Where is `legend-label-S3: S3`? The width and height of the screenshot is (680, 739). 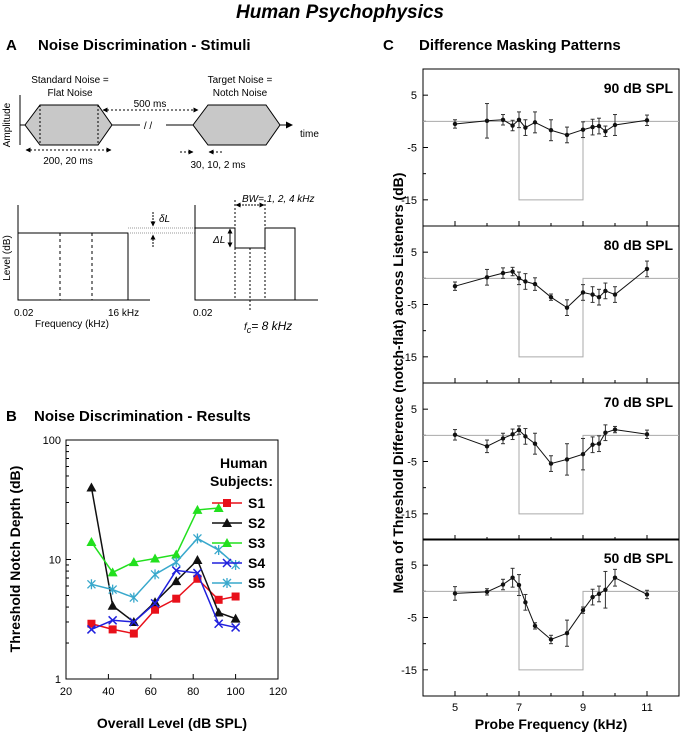 legend-label-S3: S3 is located at coordinates (256, 543).